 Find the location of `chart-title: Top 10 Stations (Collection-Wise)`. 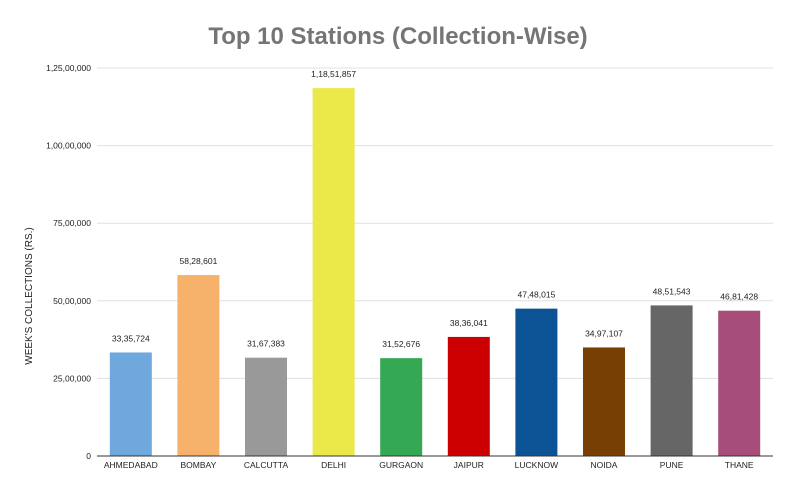

chart-title: Top 10 Stations (Collection-Wise) is located at coordinates (397, 36).